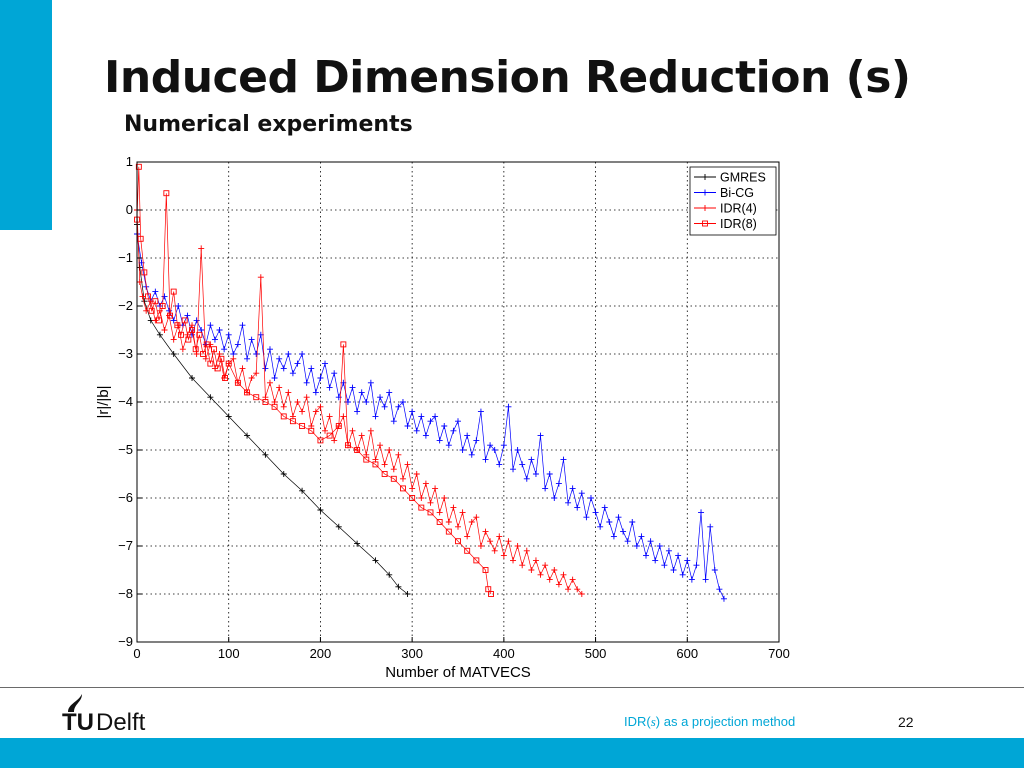 The image size is (1024, 768). Describe the element at coordinates (779, 653) in the screenshot. I see `x-tick-label: 700` at that location.